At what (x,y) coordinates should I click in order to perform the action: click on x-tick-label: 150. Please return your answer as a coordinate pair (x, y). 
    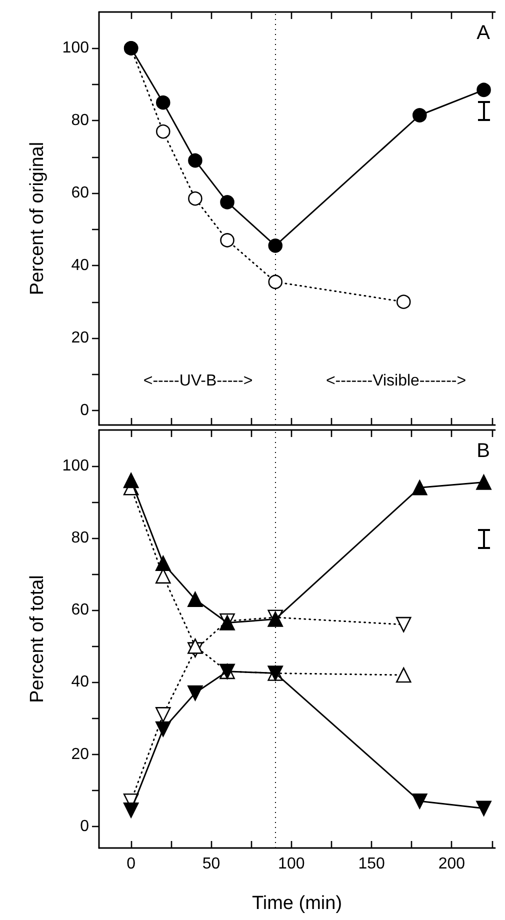
    Looking at the image, I should click on (371, 864).